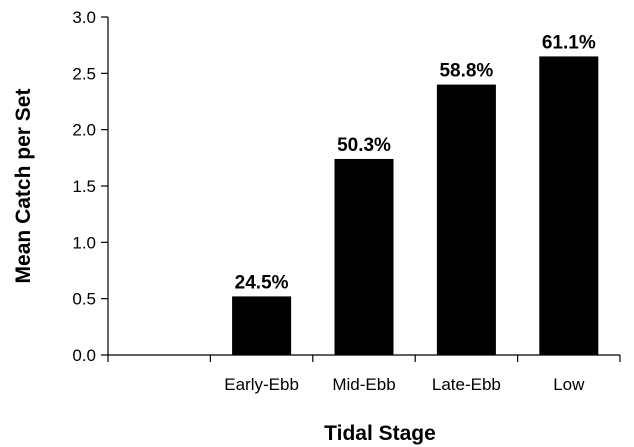 This screenshot has height=447, width=634. What do you see at coordinates (466, 384) in the screenshot?
I see `x-tick-label: Late-Ebb` at bounding box center [466, 384].